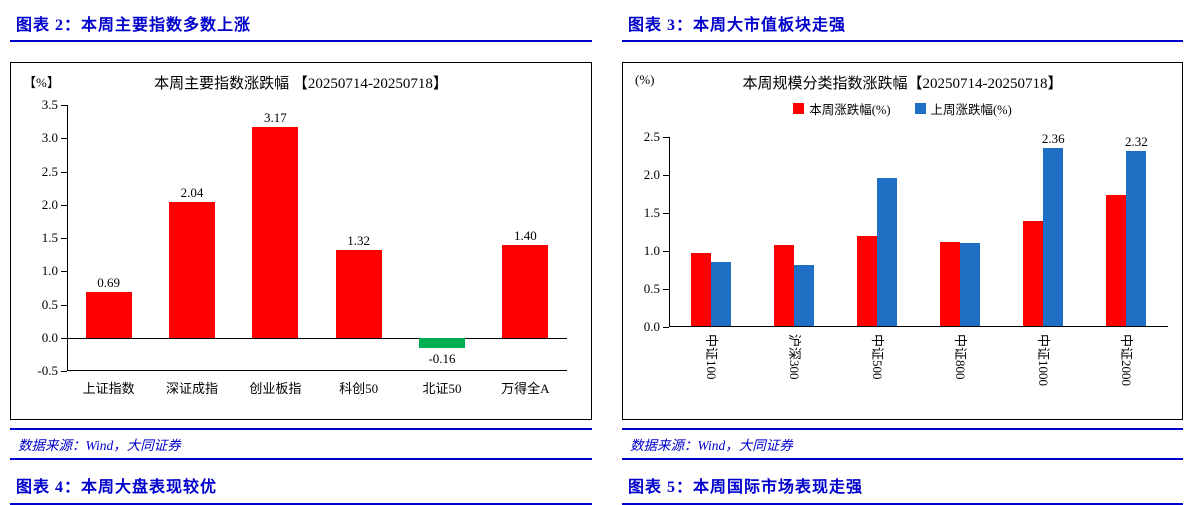 The width and height of the screenshot is (1191, 505). I want to click on x-category-label: 中证2000, so click(1127, 360).